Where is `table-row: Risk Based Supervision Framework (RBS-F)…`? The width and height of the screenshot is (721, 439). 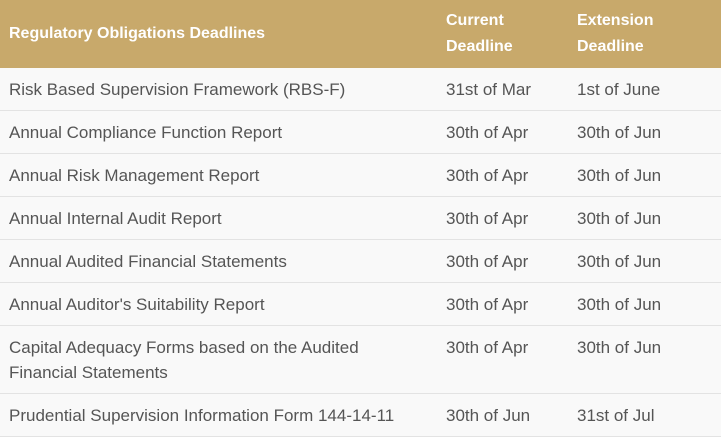
table-row: Risk Based Supervision Framework (RBS-F)… is located at coordinates (360, 89).